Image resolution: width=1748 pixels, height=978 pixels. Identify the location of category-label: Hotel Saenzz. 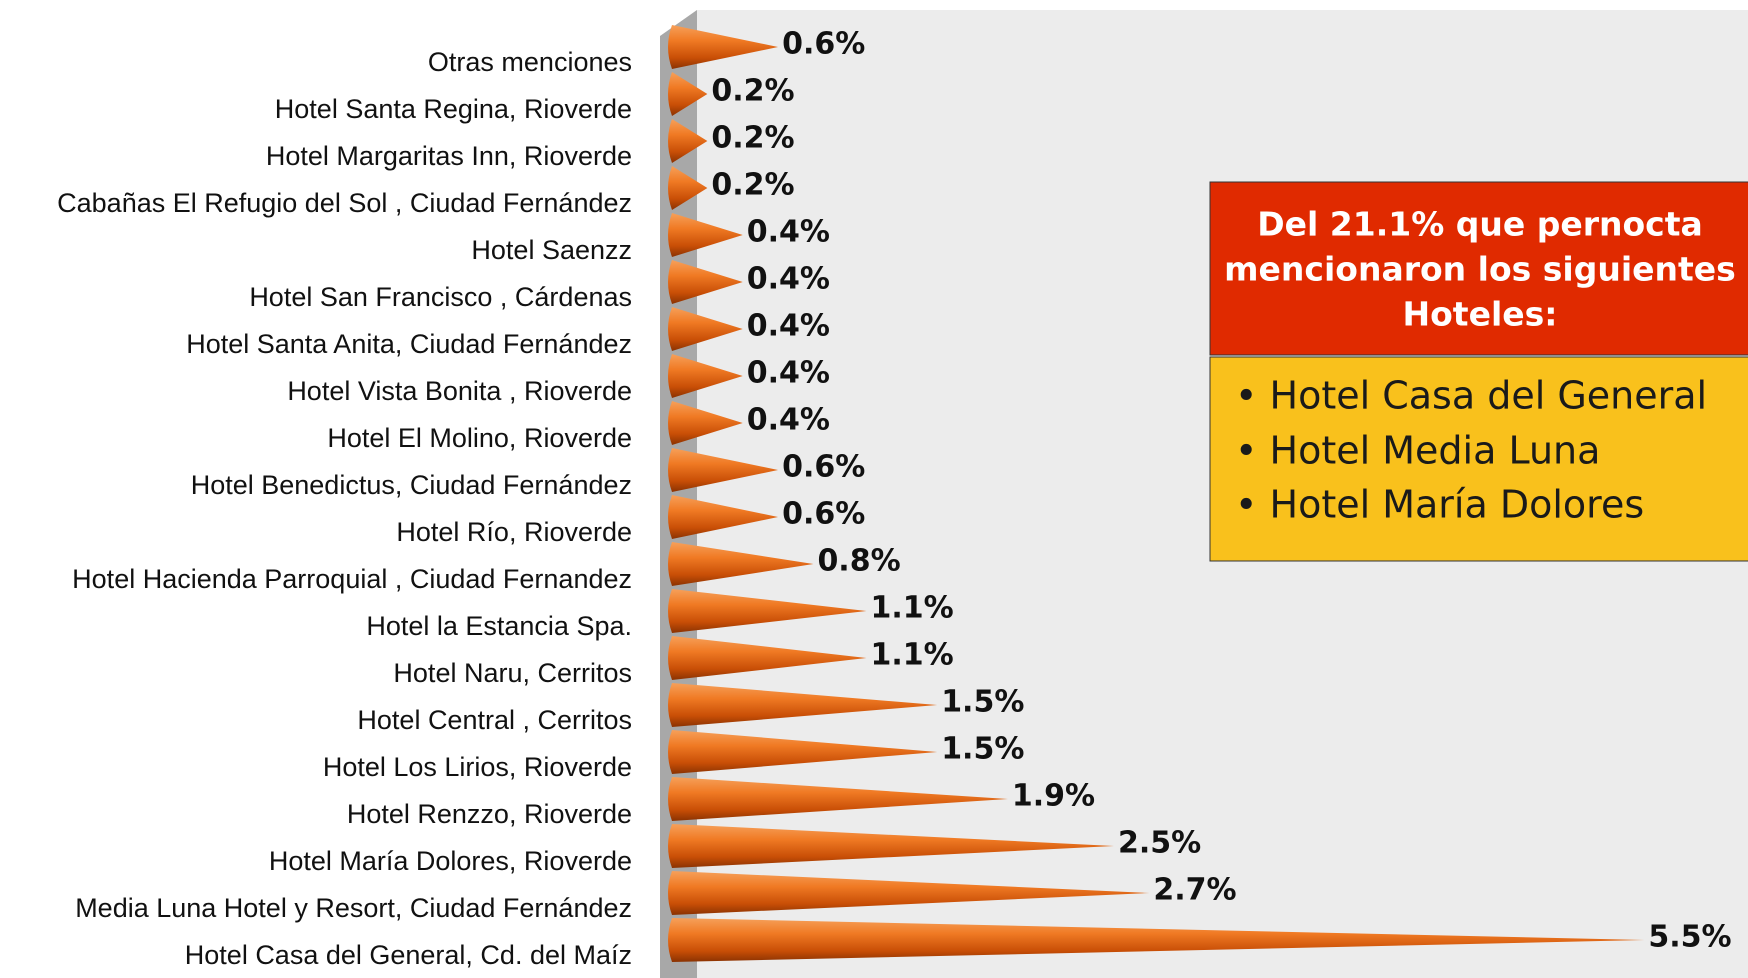
(551, 250).